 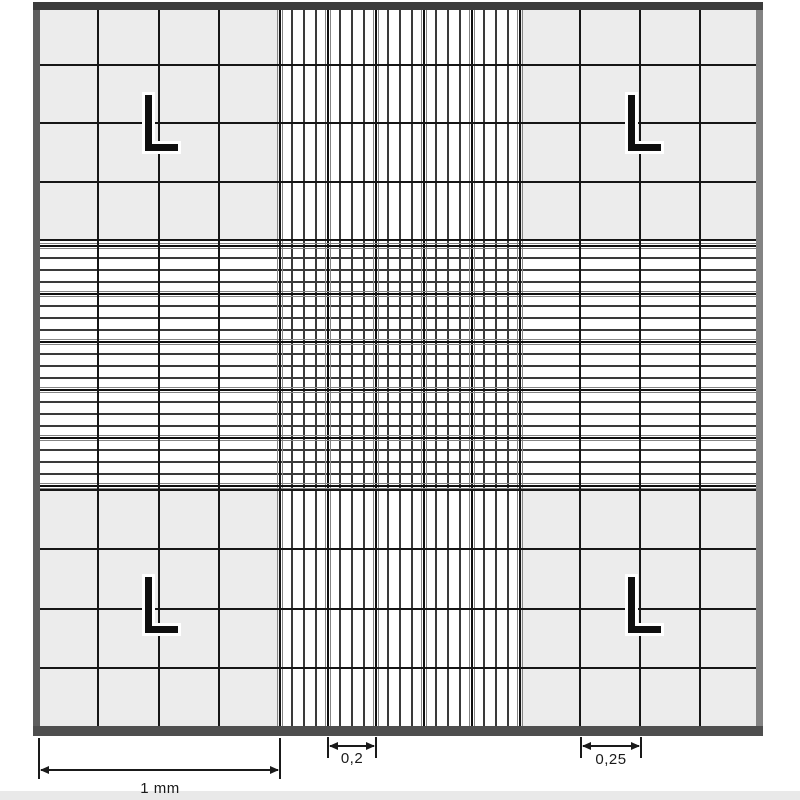 I want to click on left-border, so click(x=36, y=369).